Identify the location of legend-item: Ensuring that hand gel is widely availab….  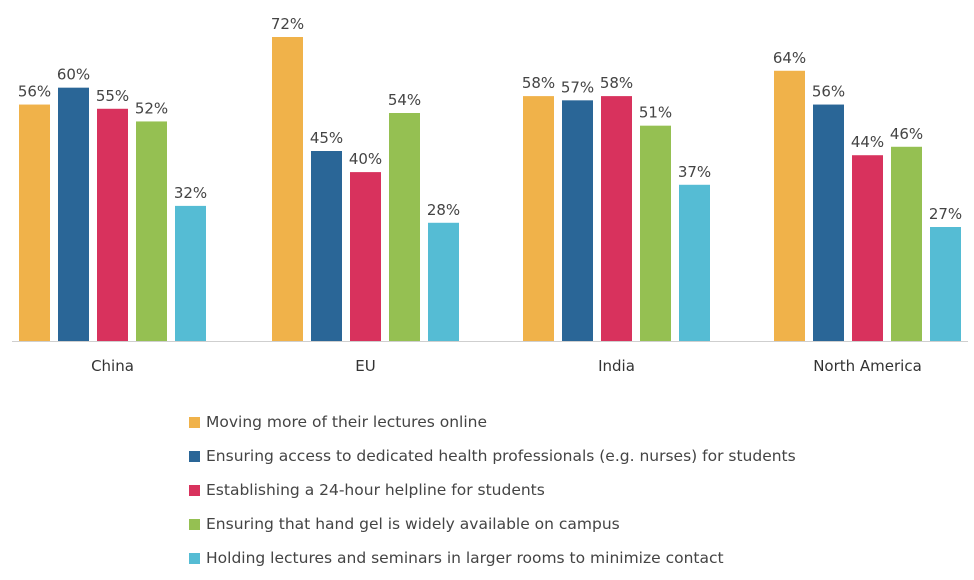
(569, 524).